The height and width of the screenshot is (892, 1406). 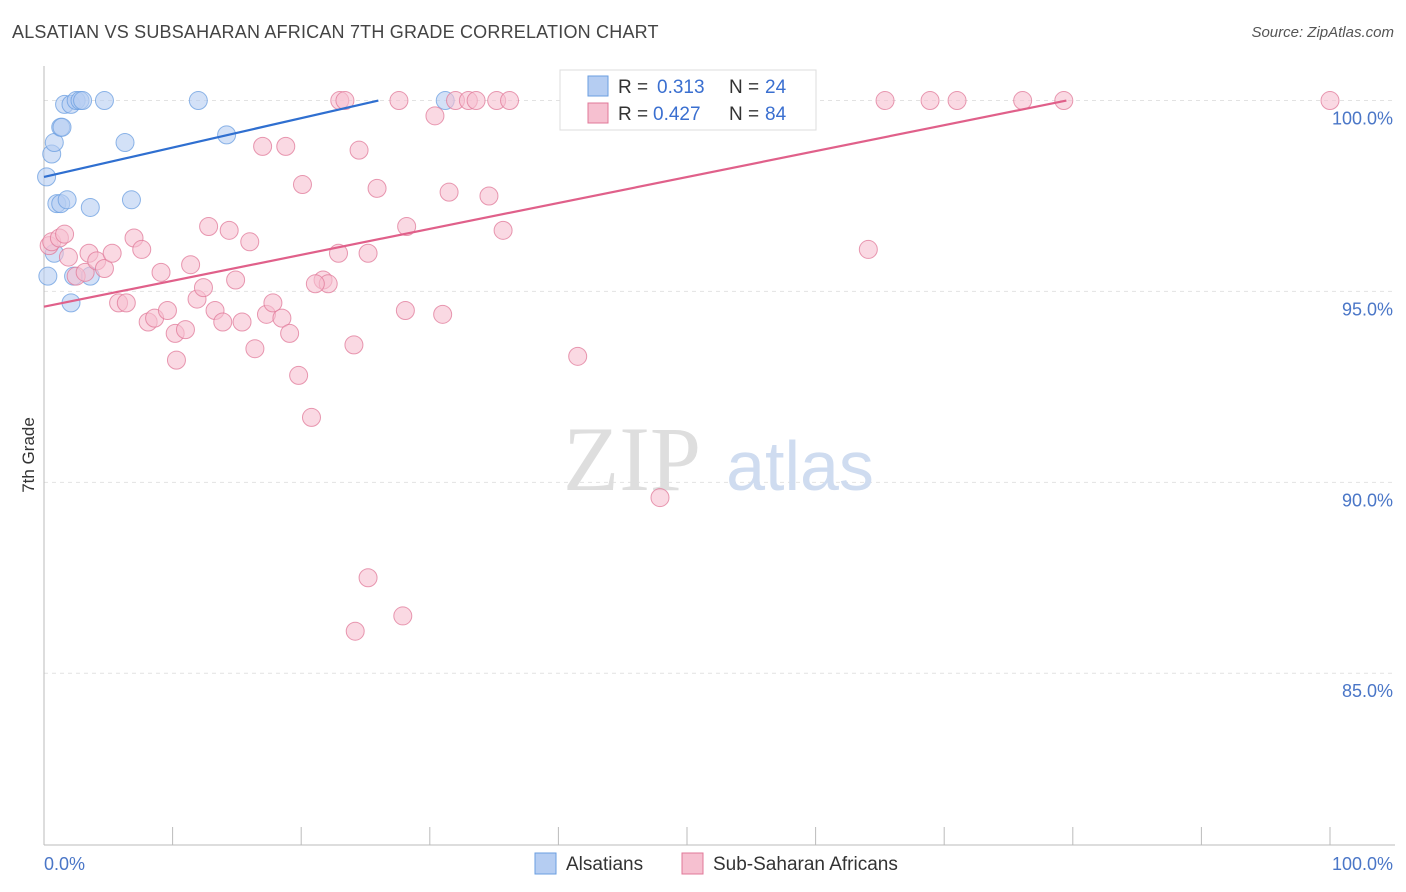 I want to click on n-value-subsaharan: 84, so click(x=776, y=114).